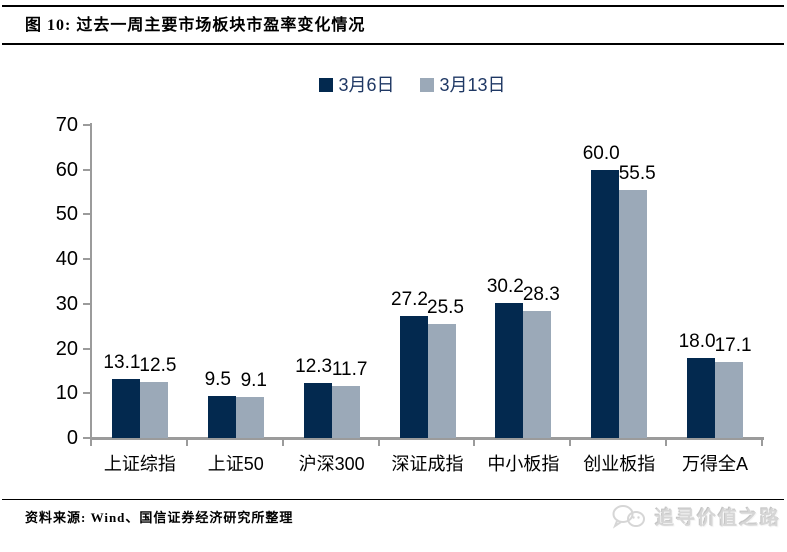 This screenshot has width=787, height=552. I want to click on bar-value-label: 12.3, so click(314, 366).